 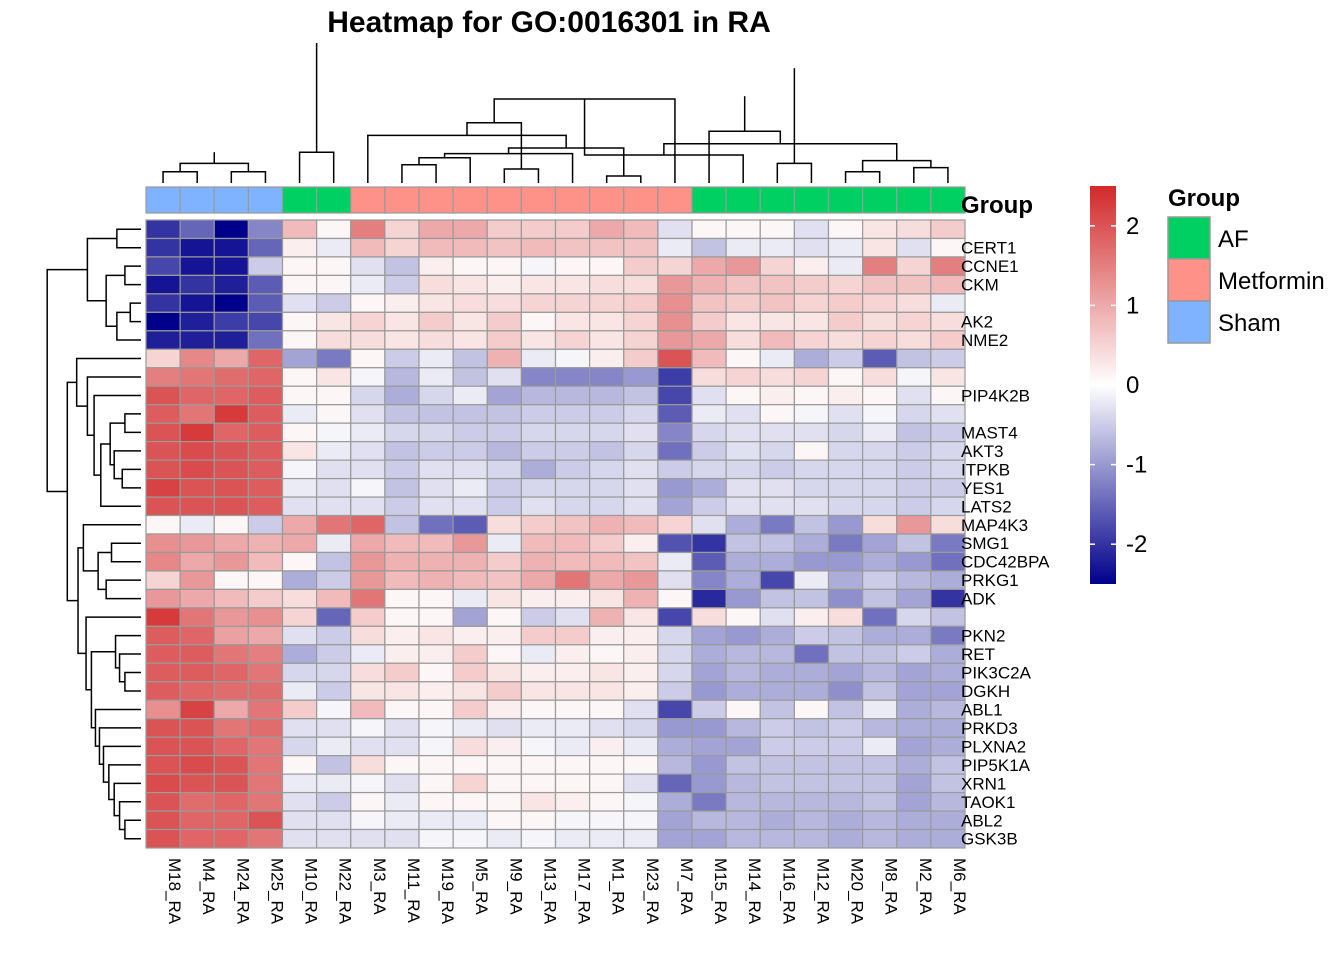 I want to click on row-label: CDC42BPA, so click(x=1005, y=562).